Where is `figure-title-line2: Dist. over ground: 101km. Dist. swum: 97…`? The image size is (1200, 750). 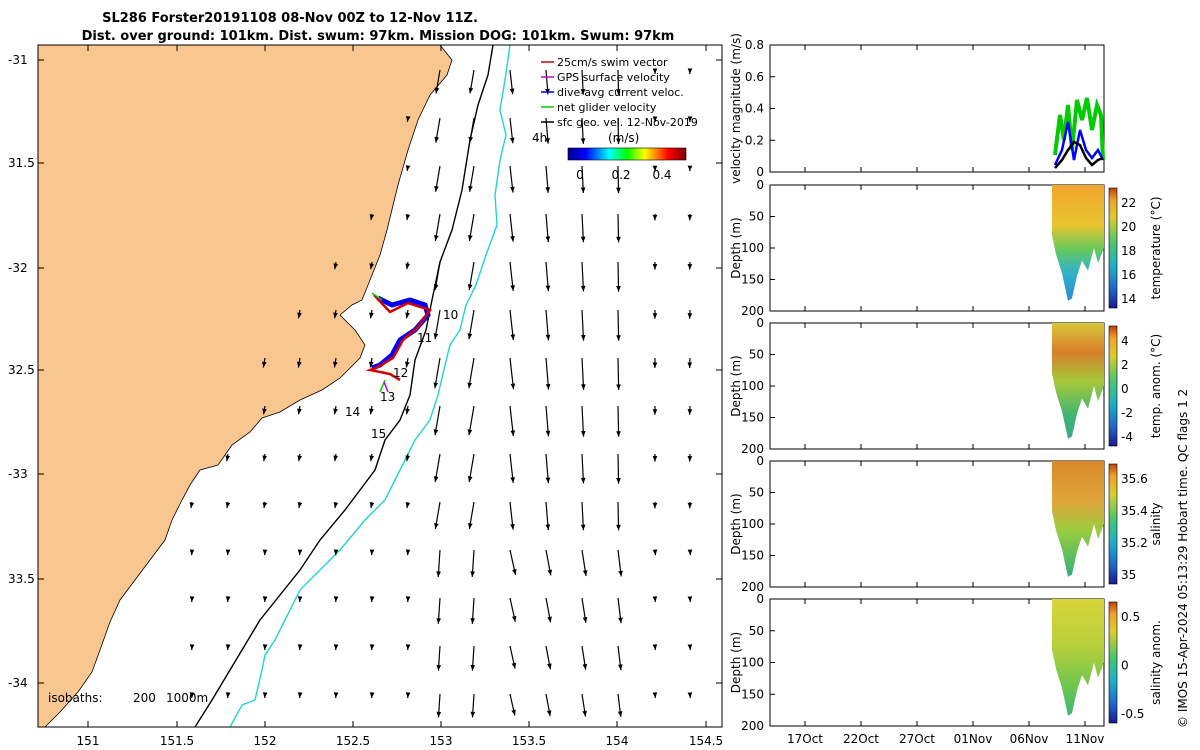
figure-title-line2: Dist. over ground: 101km. Dist. swum: 97… is located at coordinates (378, 36).